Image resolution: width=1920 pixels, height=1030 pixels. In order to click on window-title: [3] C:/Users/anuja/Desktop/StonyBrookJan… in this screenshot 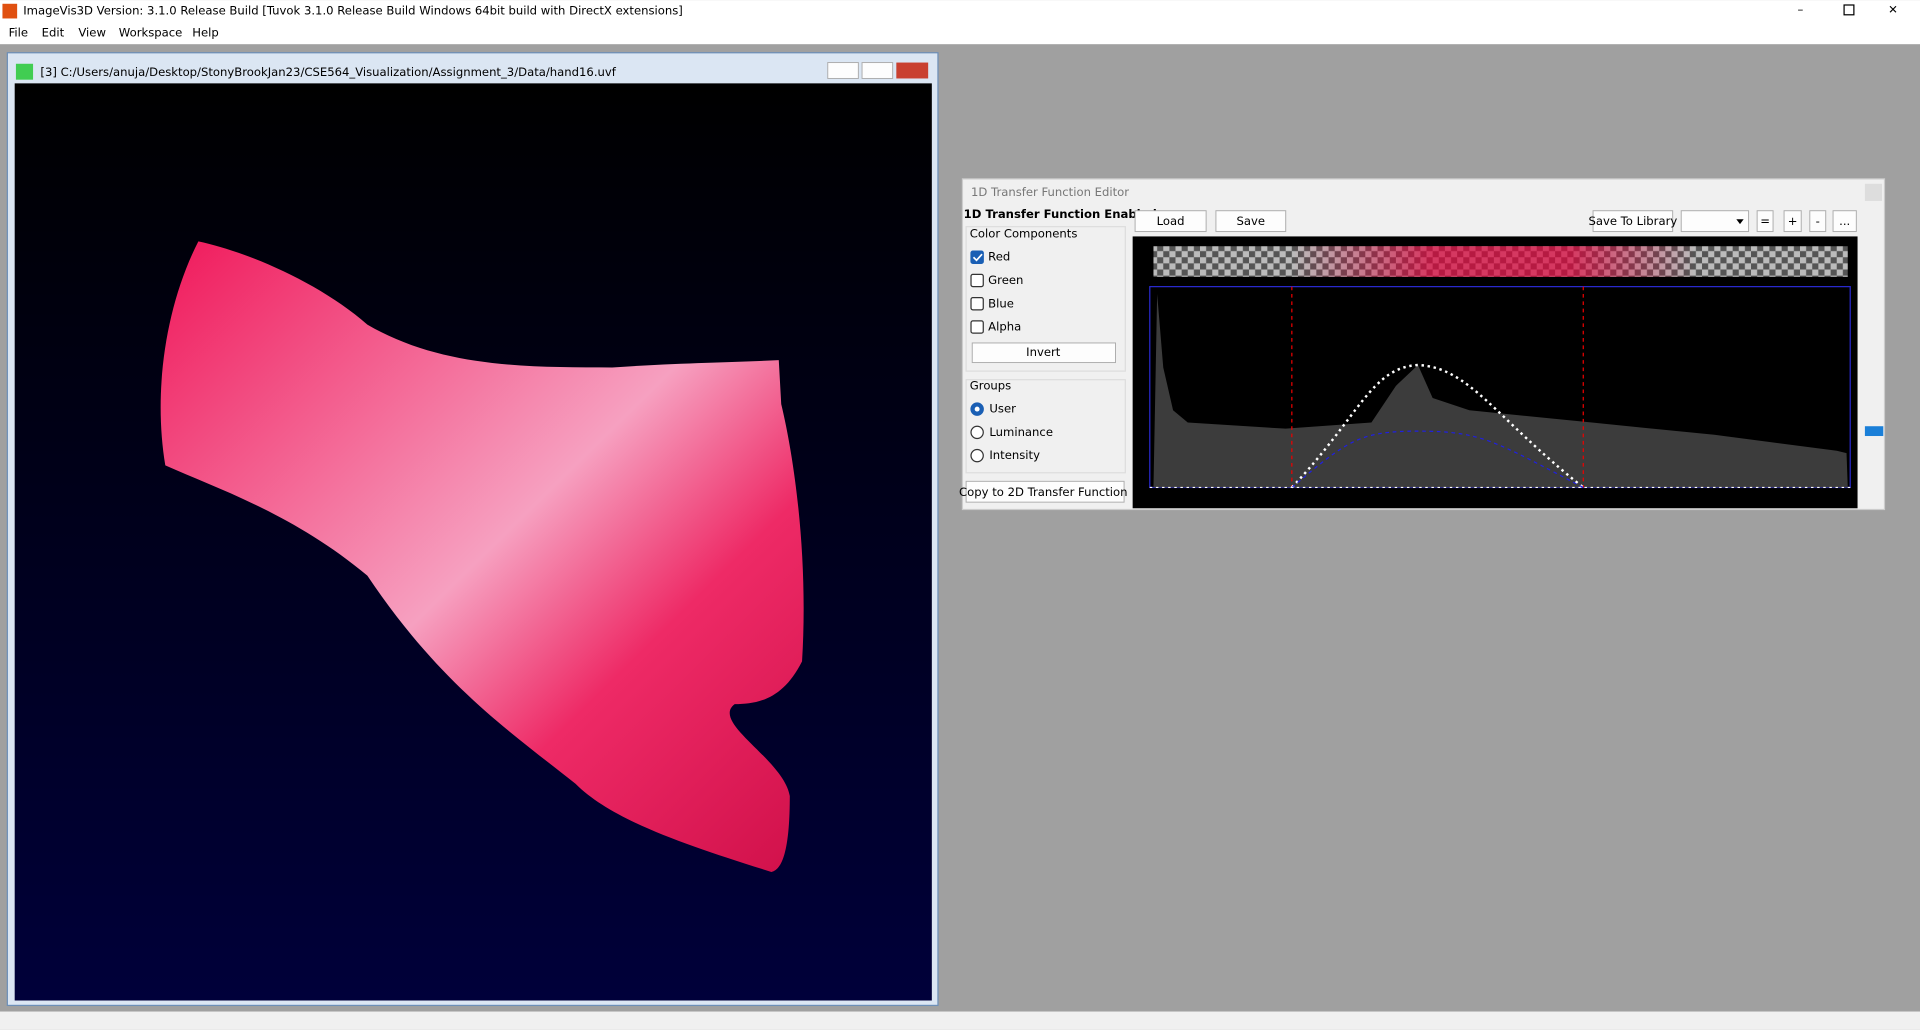, I will do `click(328, 72)`.